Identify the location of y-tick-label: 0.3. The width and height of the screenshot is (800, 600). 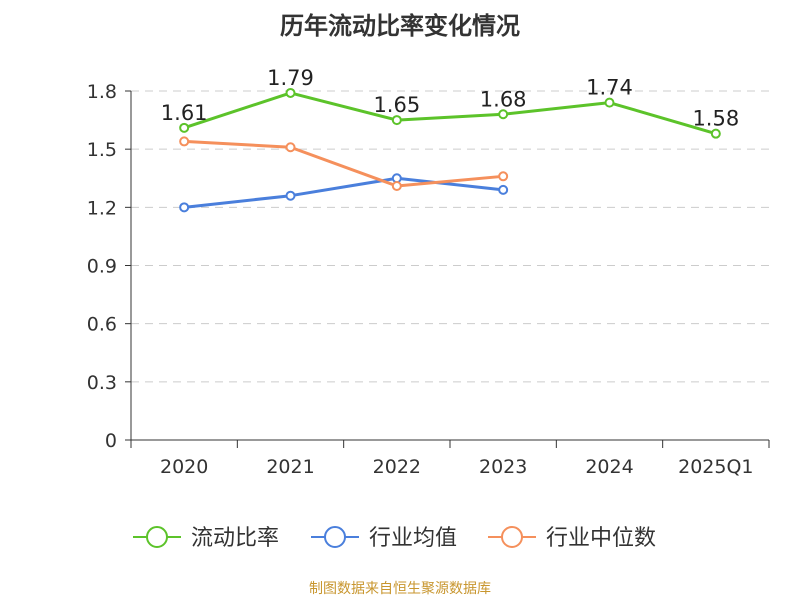
(102, 383).